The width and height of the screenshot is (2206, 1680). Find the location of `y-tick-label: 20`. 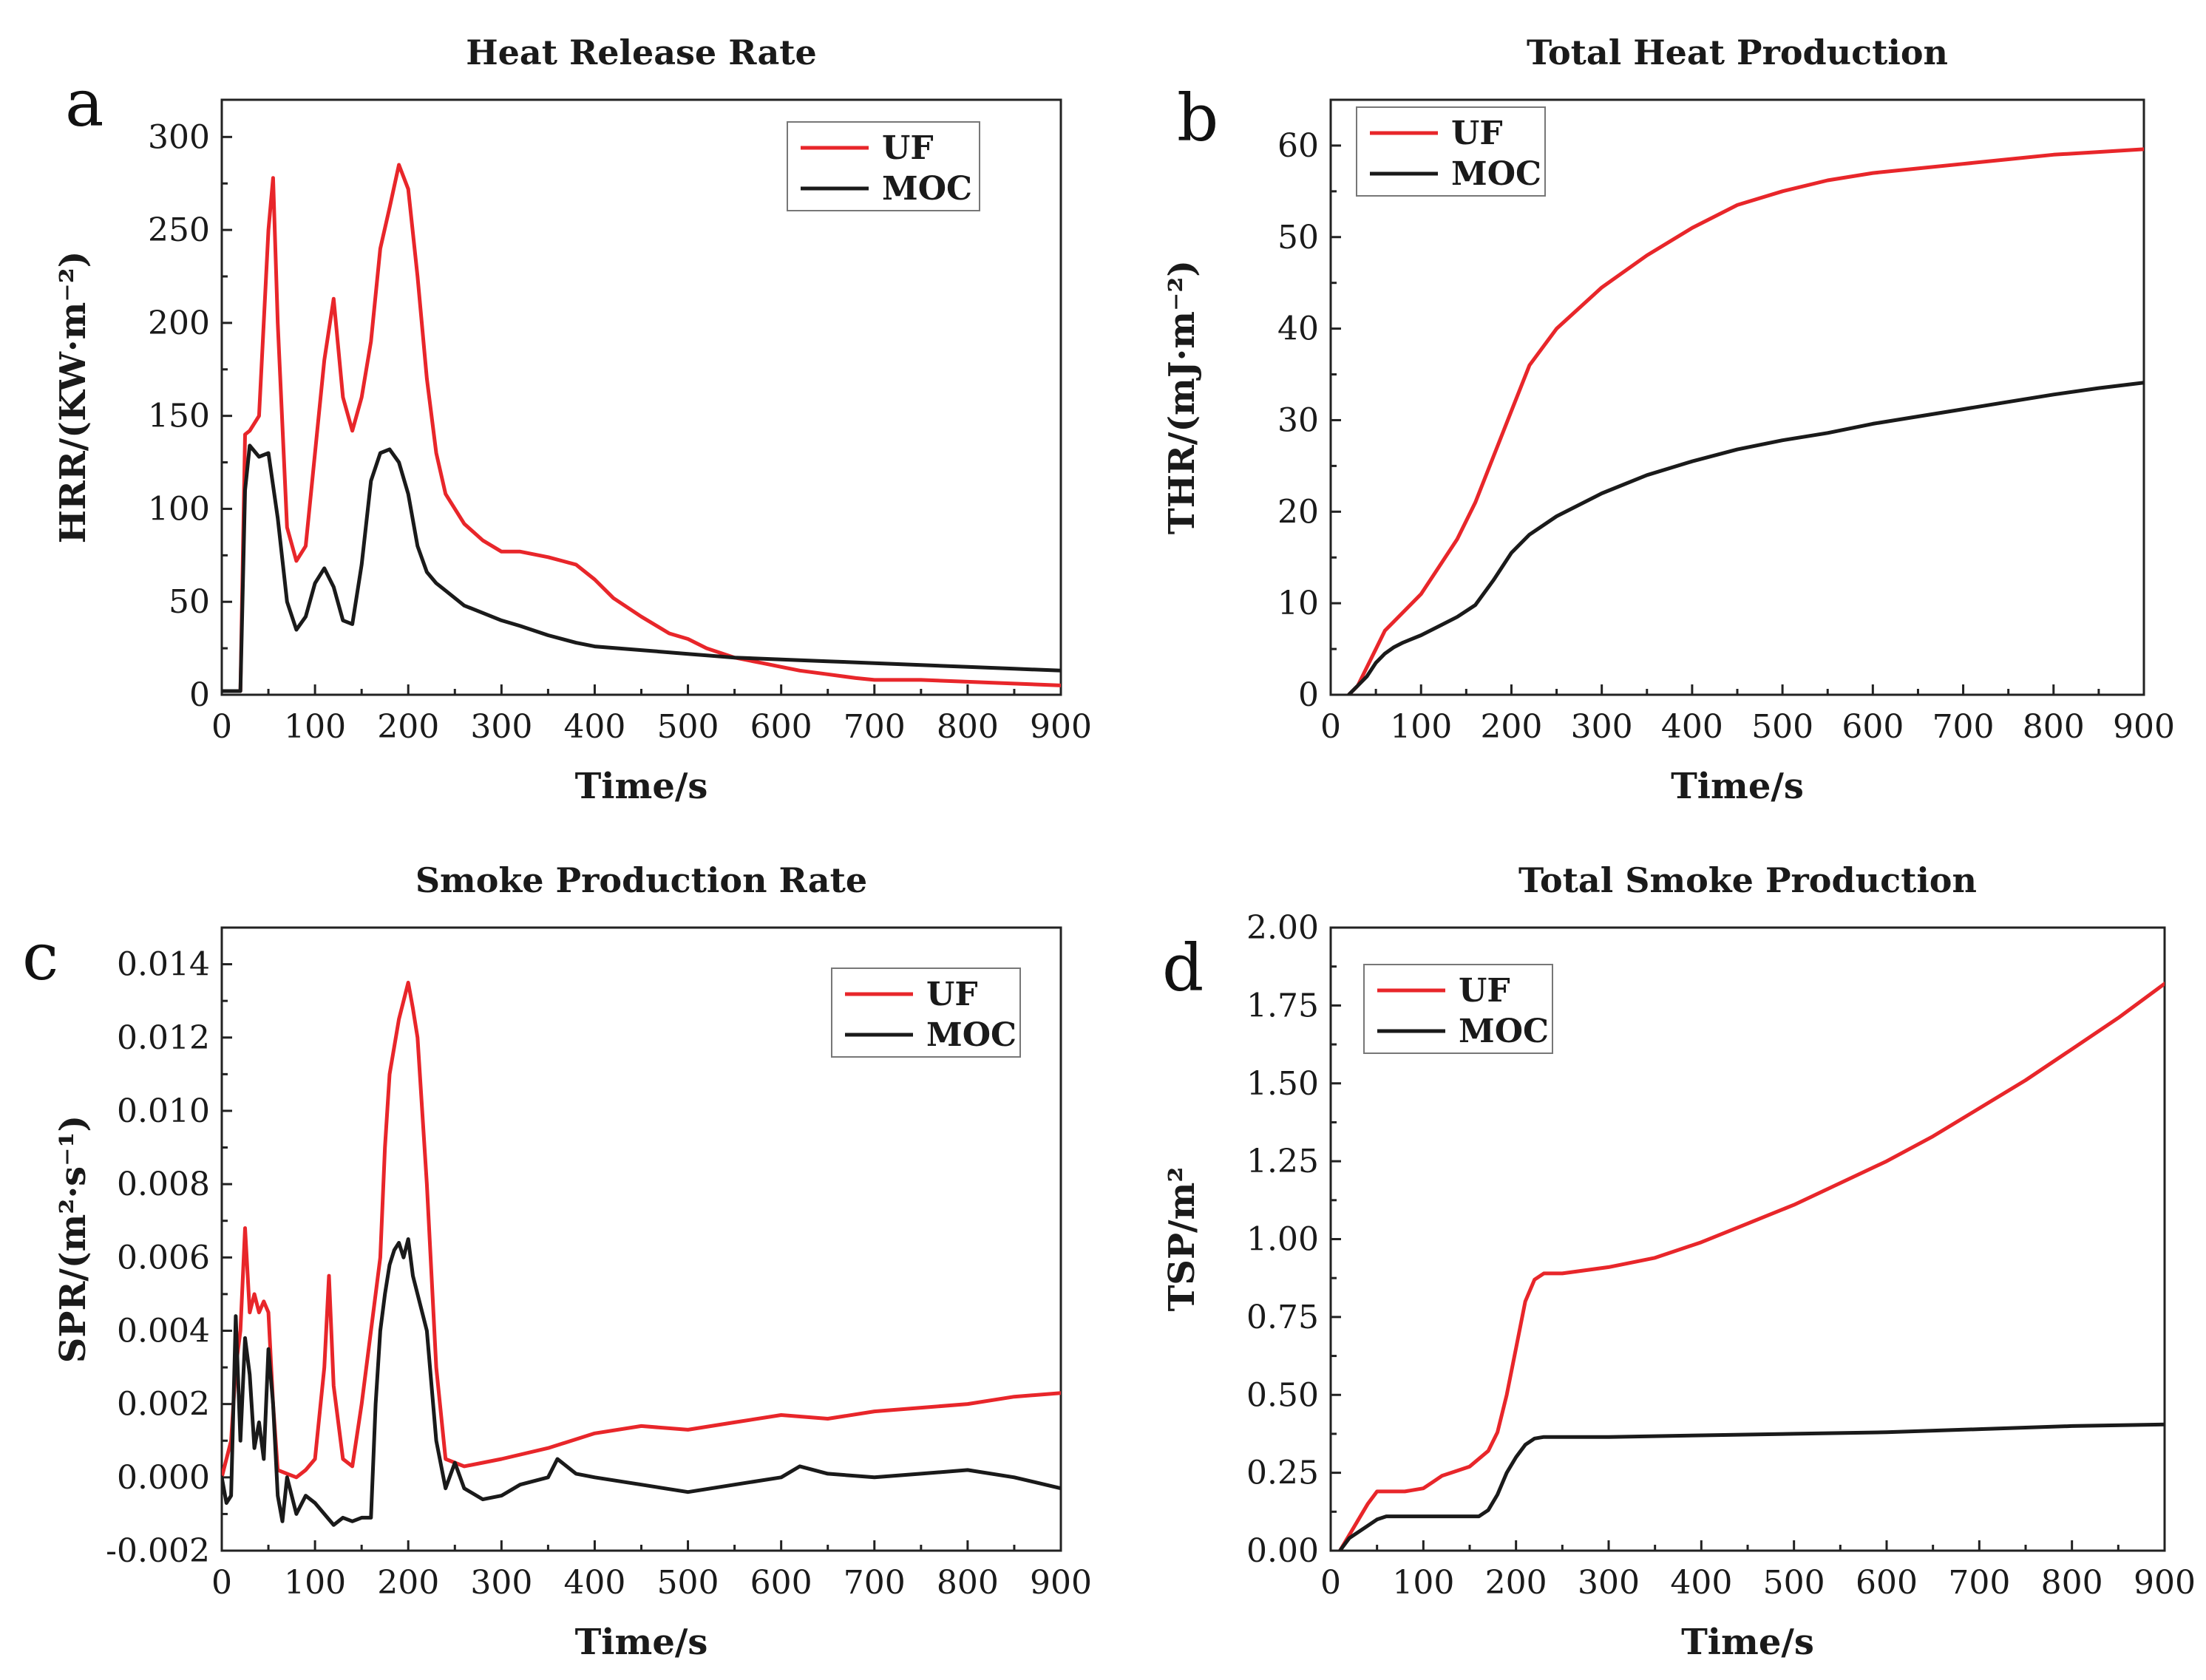

y-tick-label: 20 is located at coordinates (1298, 512).